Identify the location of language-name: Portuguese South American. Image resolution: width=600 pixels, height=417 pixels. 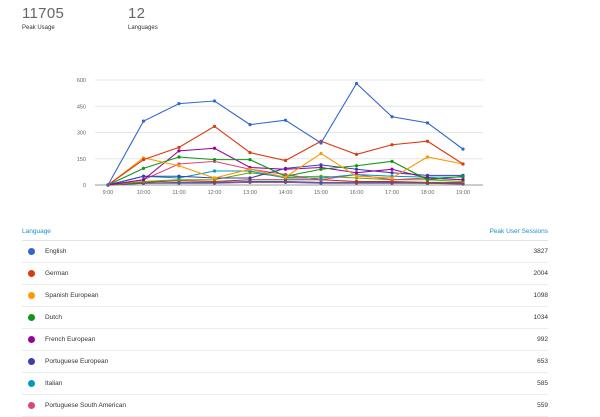
(85, 405).